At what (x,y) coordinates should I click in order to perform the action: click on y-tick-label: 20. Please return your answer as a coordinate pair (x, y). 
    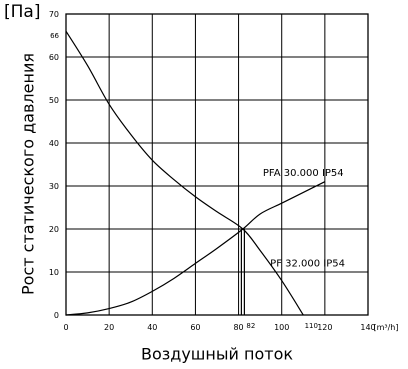
    Looking at the image, I should click on (54, 229).